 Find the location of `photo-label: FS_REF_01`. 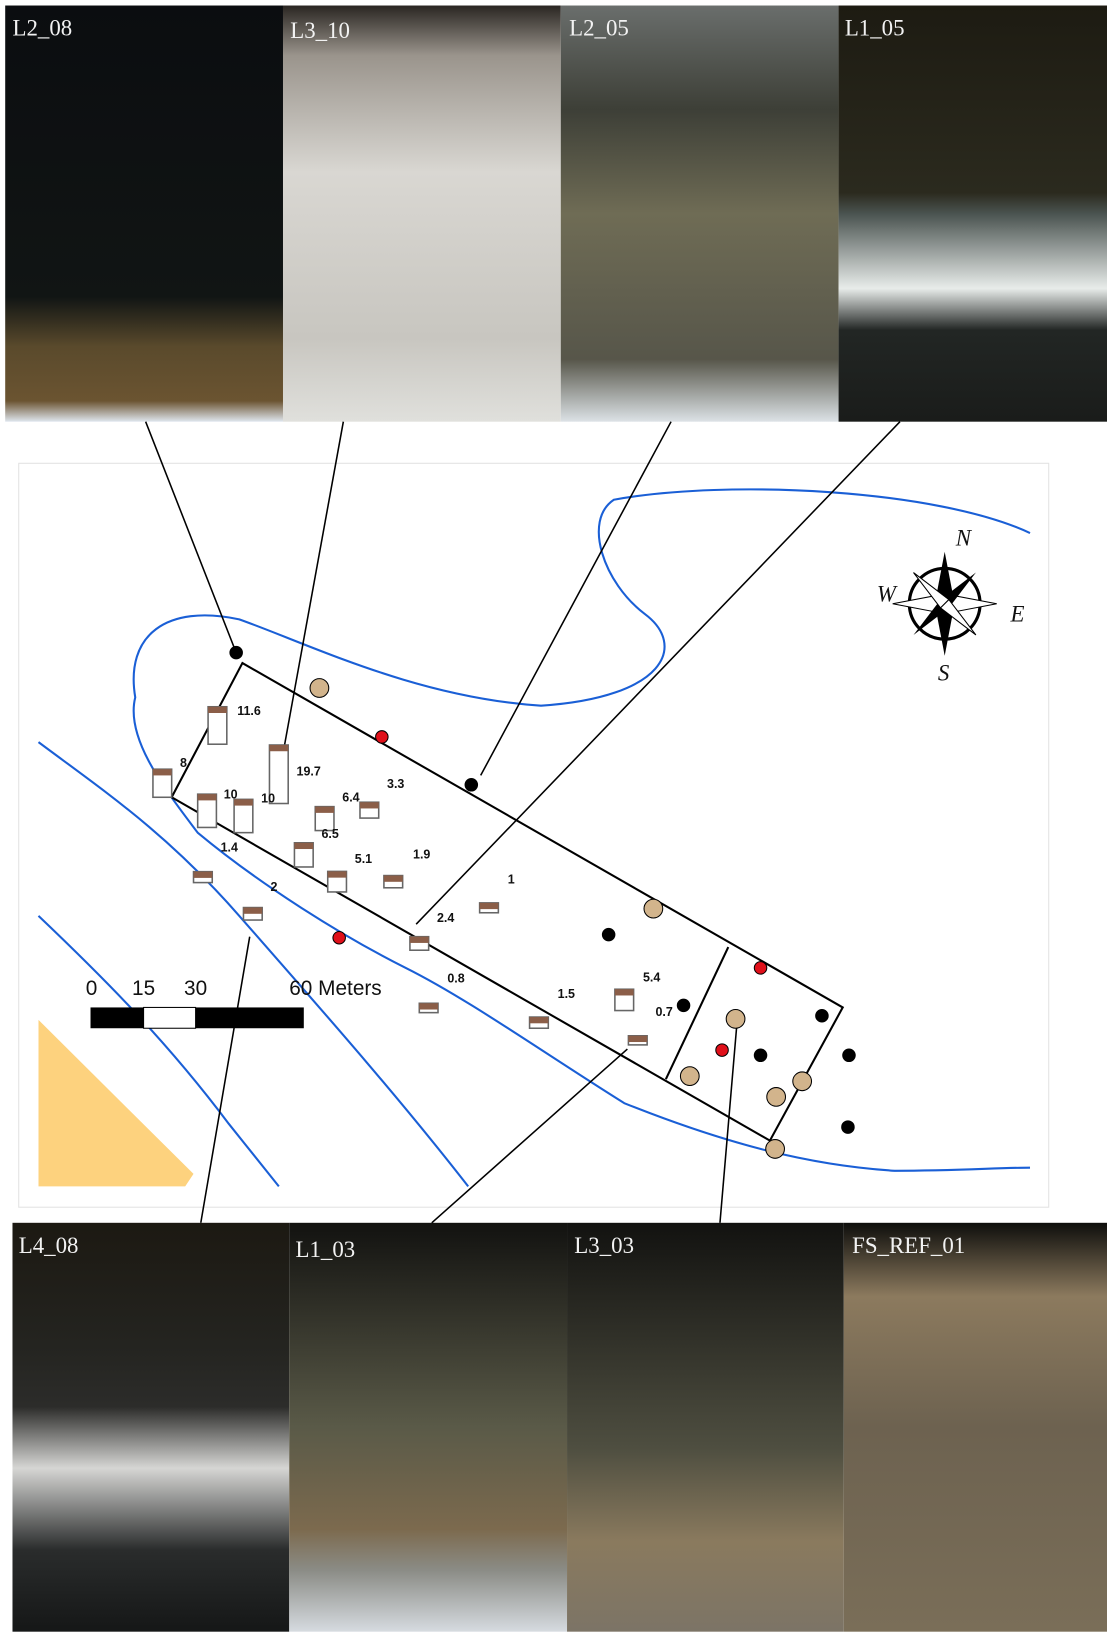

photo-label: FS_REF_01 is located at coordinates (908, 1245).